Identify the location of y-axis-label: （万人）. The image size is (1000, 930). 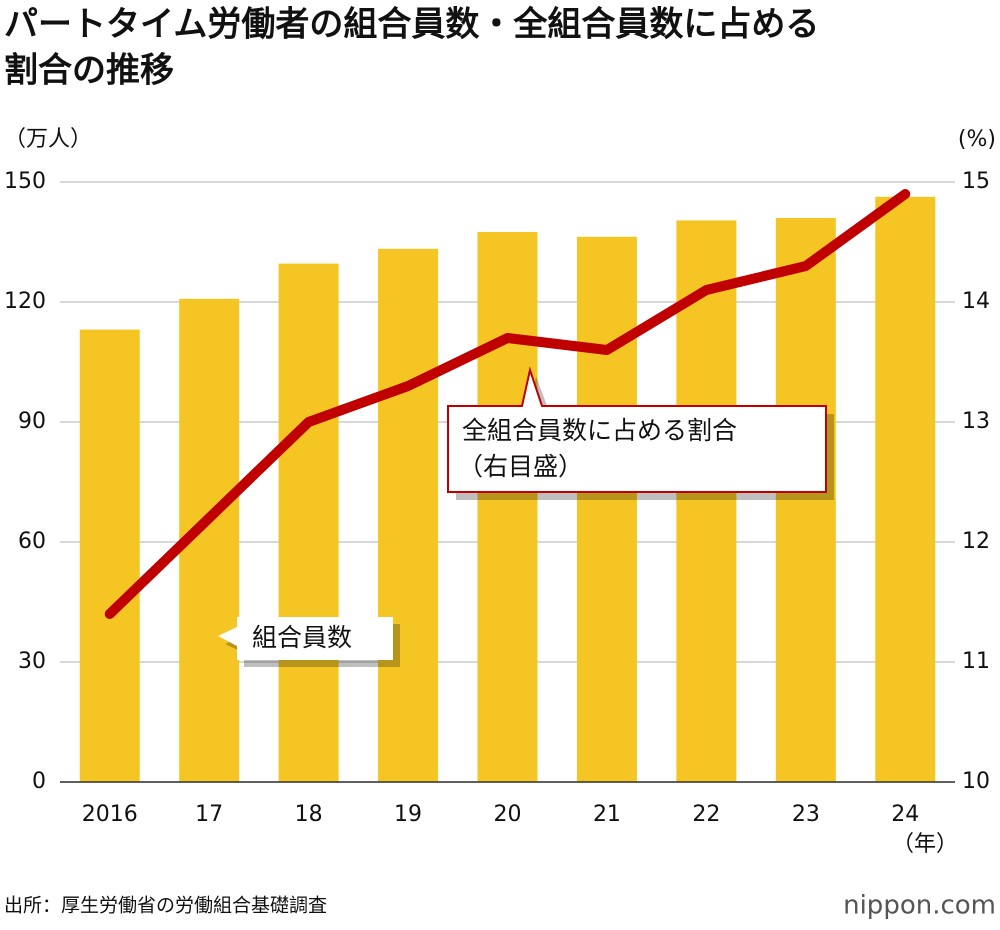
(48, 139).